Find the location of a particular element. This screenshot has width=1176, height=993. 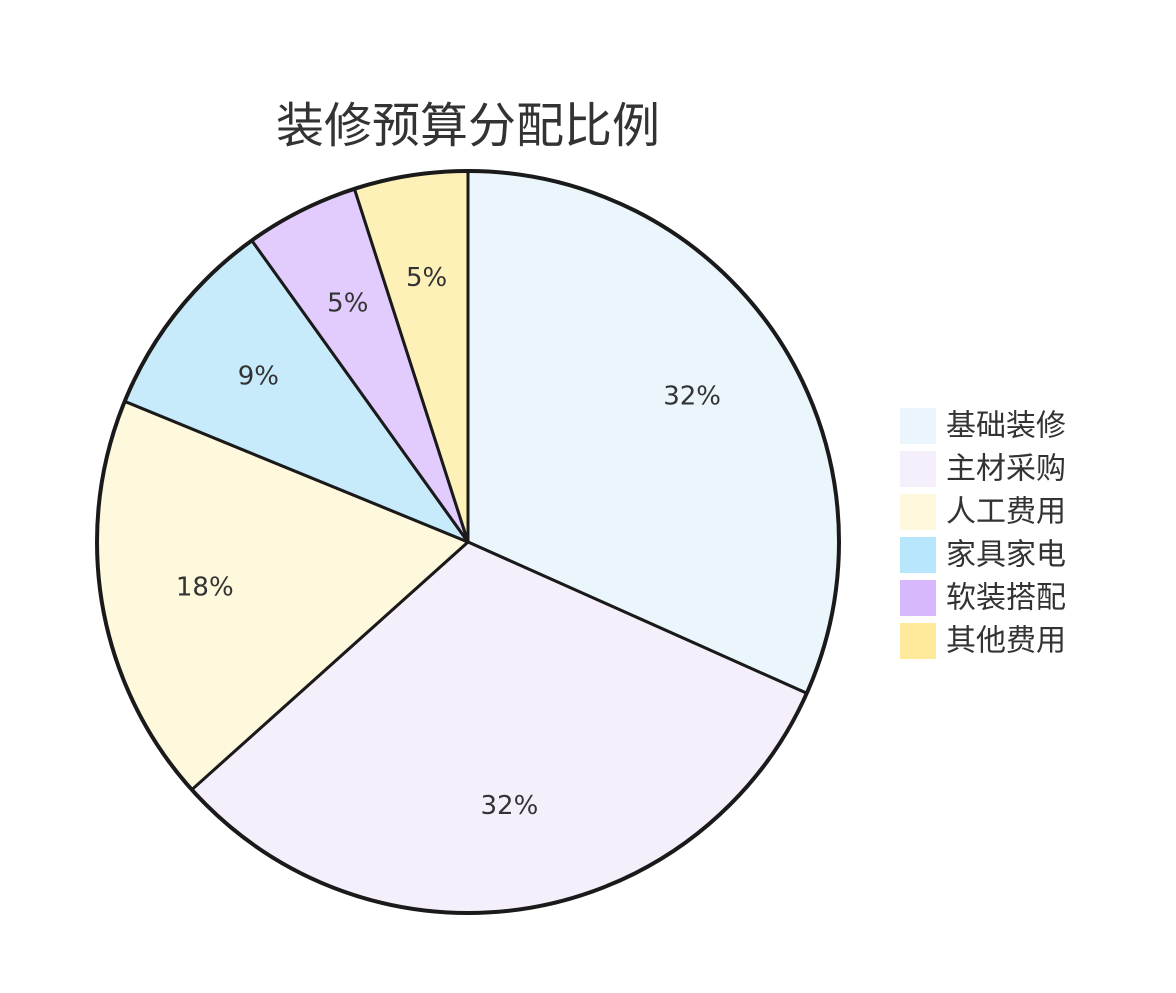

legend-label-5: 软装搭配 is located at coordinates (1006, 598).